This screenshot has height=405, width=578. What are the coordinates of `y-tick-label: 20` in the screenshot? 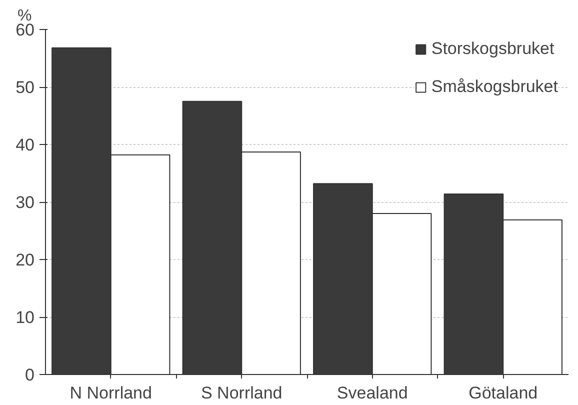 It's located at (25, 260).